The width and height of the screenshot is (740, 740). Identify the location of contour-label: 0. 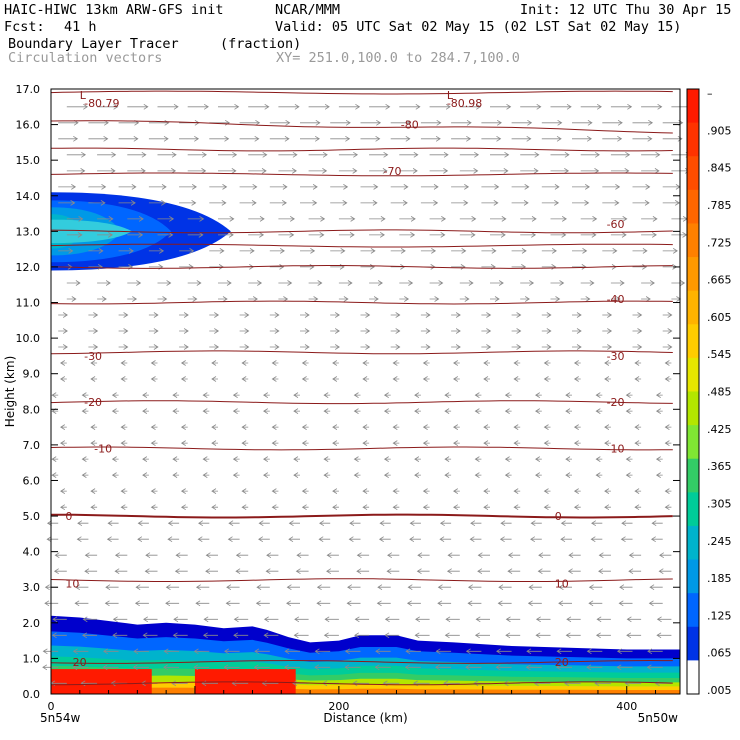
(68, 516).